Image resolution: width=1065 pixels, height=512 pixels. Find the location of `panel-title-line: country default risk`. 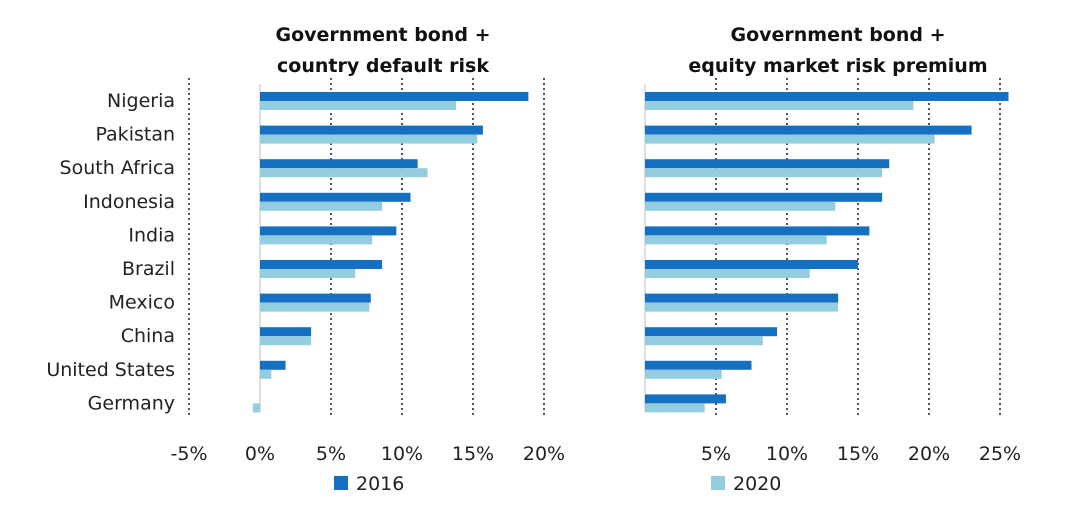

panel-title-line: country default risk is located at coordinates (383, 66).